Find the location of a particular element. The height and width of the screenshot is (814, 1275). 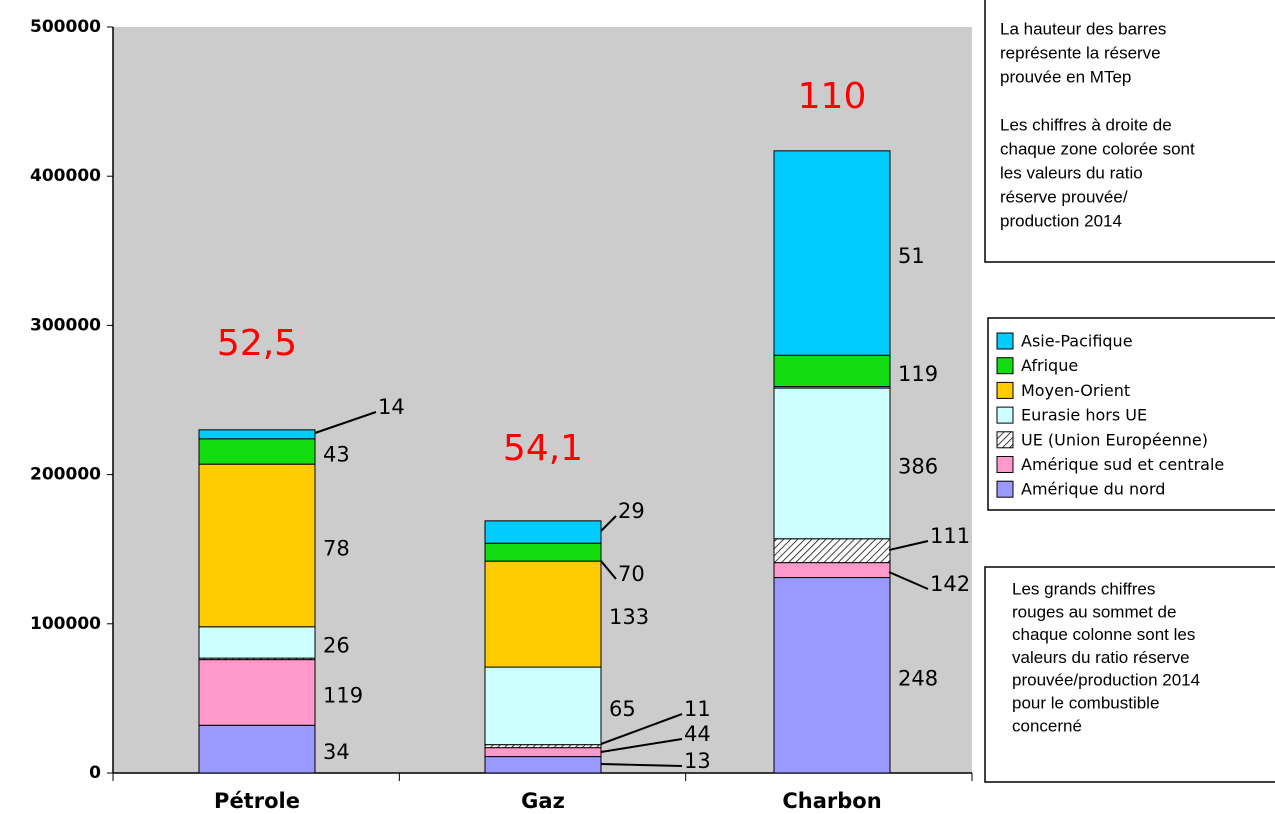

note-text: les valeurs du ratio is located at coordinates (1071, 172).